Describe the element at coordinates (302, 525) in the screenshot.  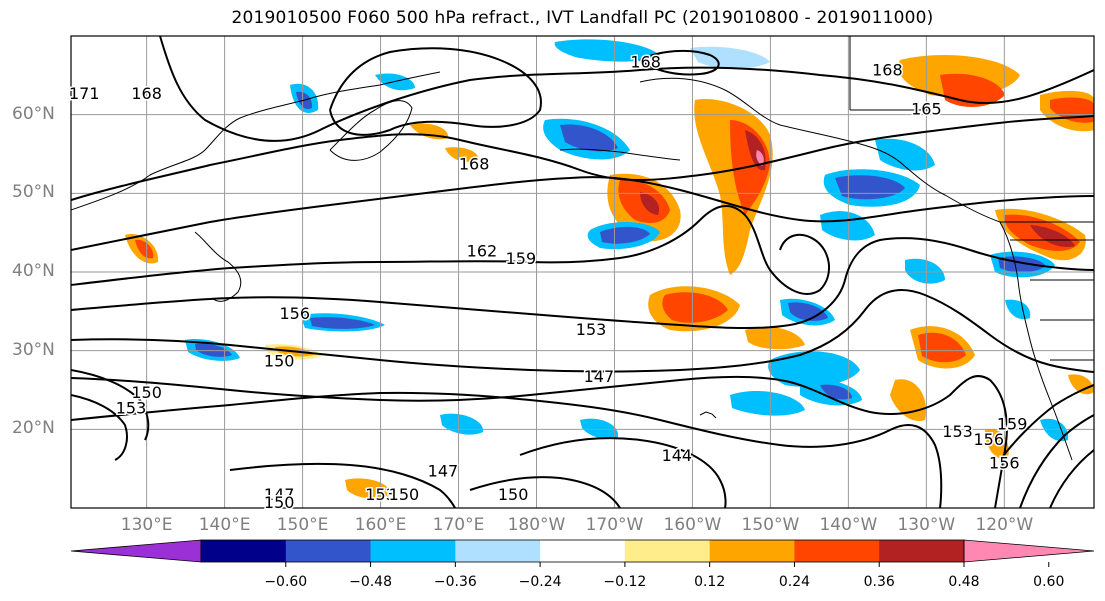
I see `longitude-label: 150°E` at that location.